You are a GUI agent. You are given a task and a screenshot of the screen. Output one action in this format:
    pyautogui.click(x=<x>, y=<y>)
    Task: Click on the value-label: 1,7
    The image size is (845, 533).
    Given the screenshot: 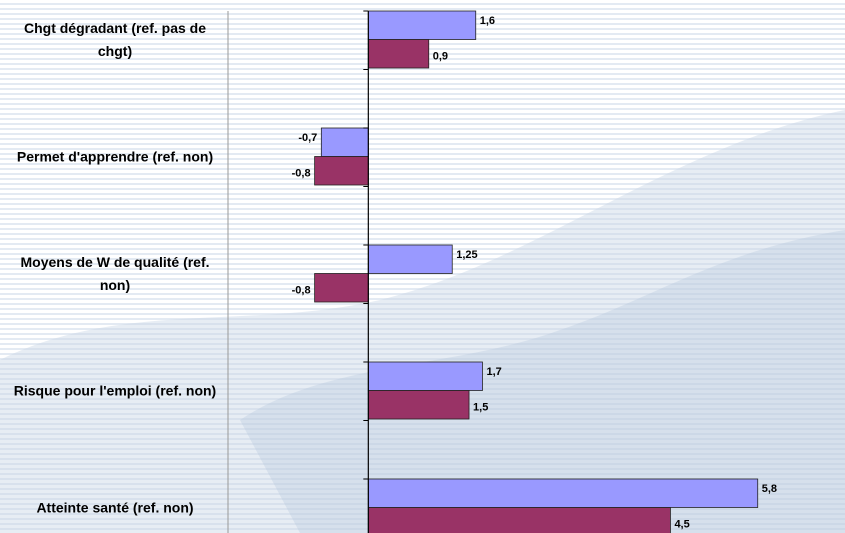 What is the action you would take?
    pyautogui.click(x=493, y=372)
    